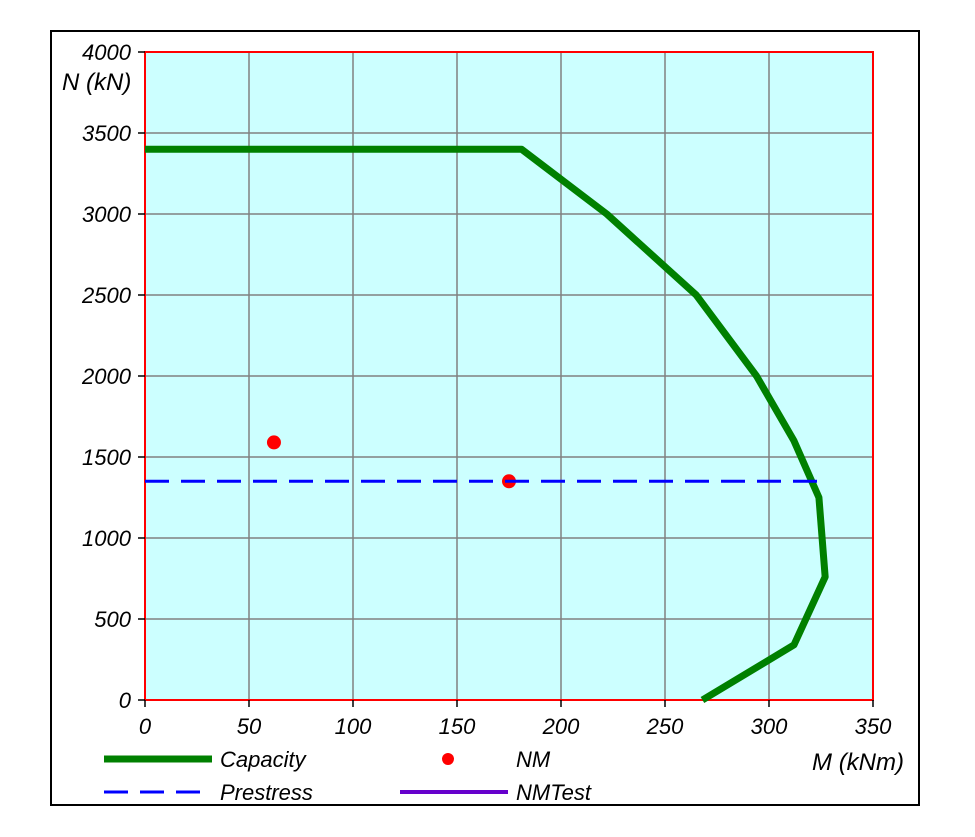 This screenshot has height=837, width=975. I want to click on y-tick-label: 2000, so click(106, 376).